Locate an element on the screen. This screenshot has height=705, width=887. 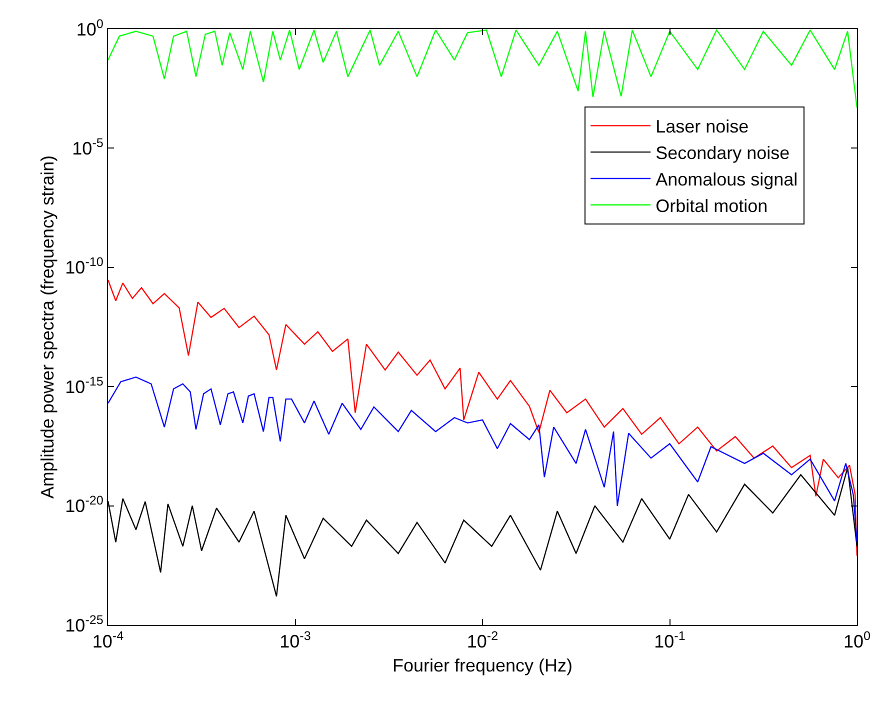
y-tick-label: 10$^{-15}$ is located at coordinates (84, 385).